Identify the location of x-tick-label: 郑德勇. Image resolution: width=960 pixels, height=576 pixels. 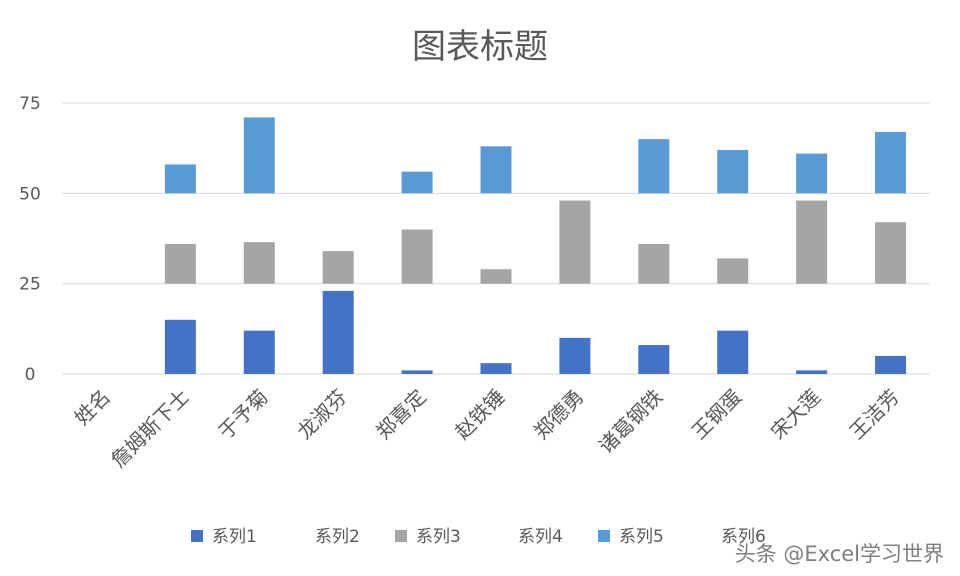
(558, 414).